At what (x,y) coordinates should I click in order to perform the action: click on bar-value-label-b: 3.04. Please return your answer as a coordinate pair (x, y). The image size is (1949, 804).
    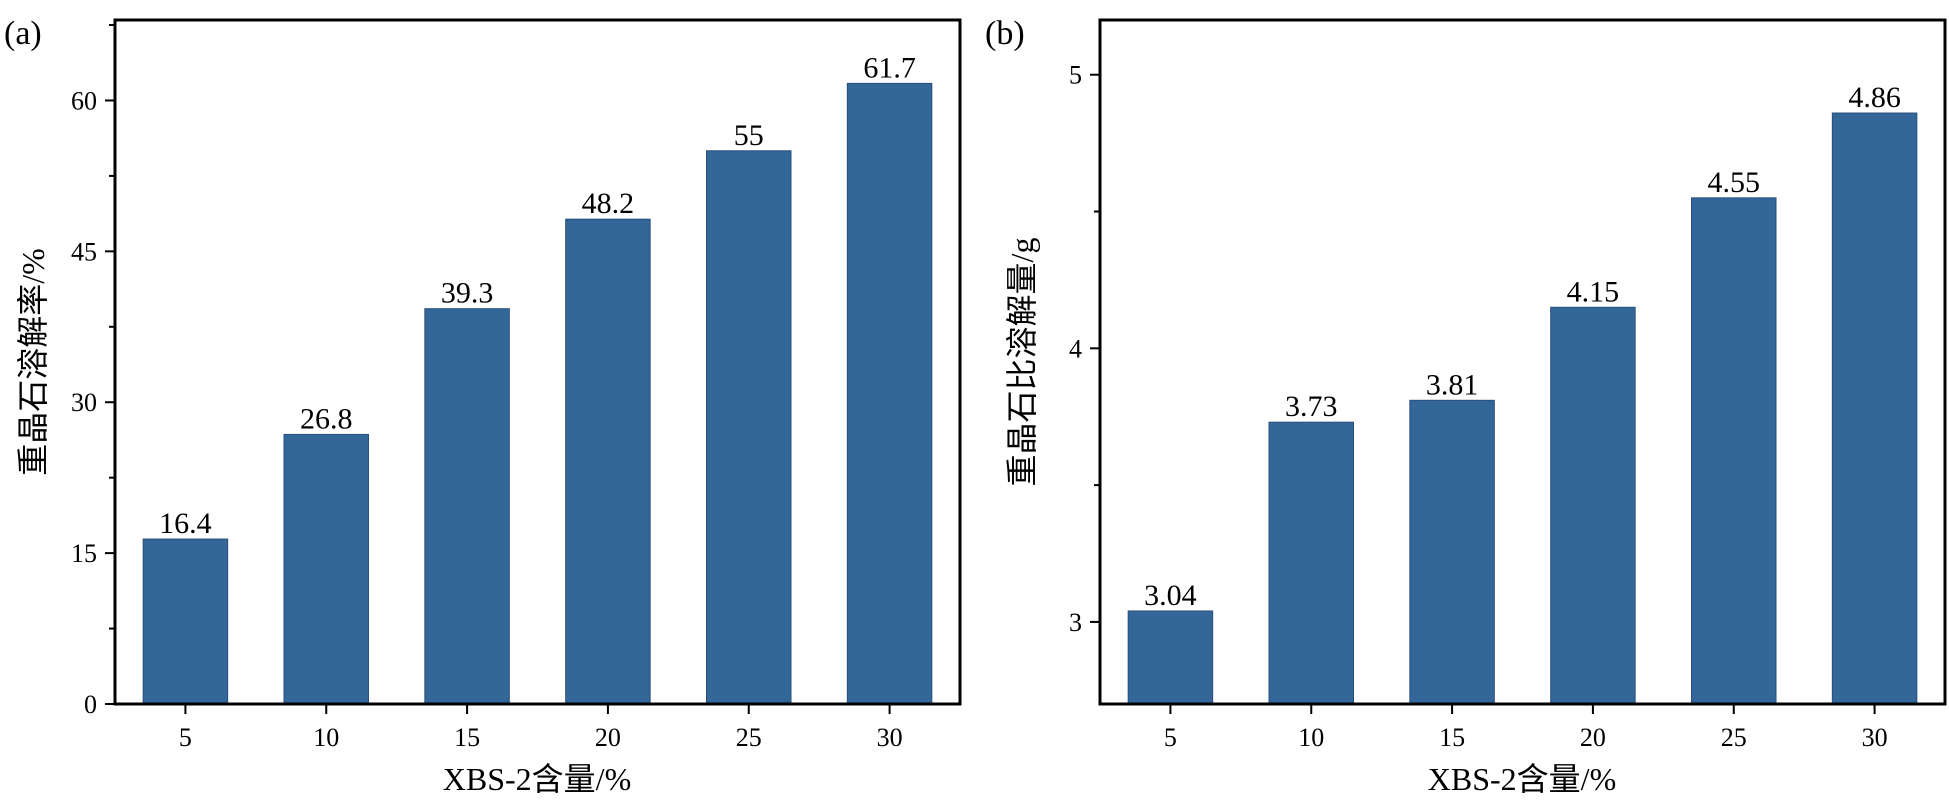
    Looking at the image, I should click on (1170, 595).